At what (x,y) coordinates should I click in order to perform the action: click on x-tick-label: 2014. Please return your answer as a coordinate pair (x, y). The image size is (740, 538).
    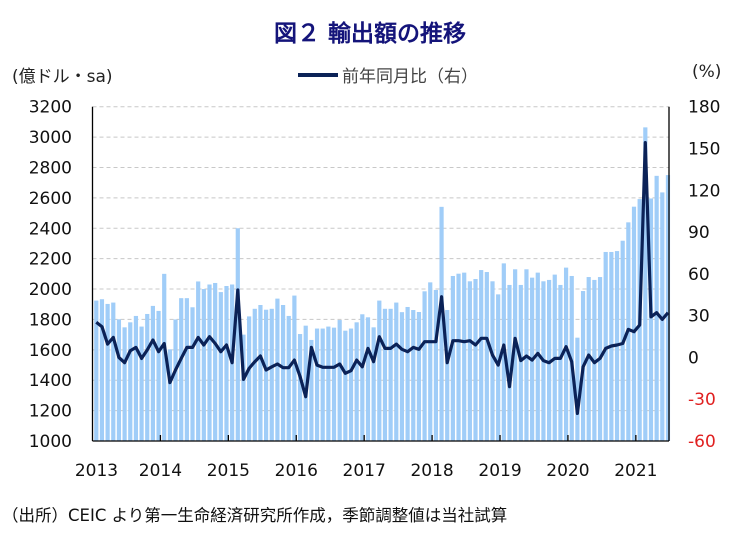
    Looking at the image, I should click on (160, 471).